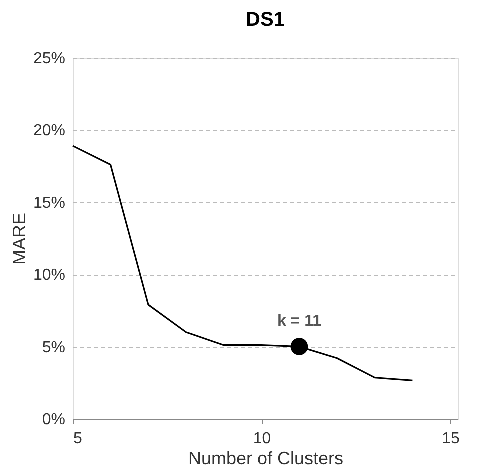 The width and height of the screenshot is (488, 476). Describe the element at coordinates (78, 439) in the screenshot. I see `x-tick-label: 5` at that location.